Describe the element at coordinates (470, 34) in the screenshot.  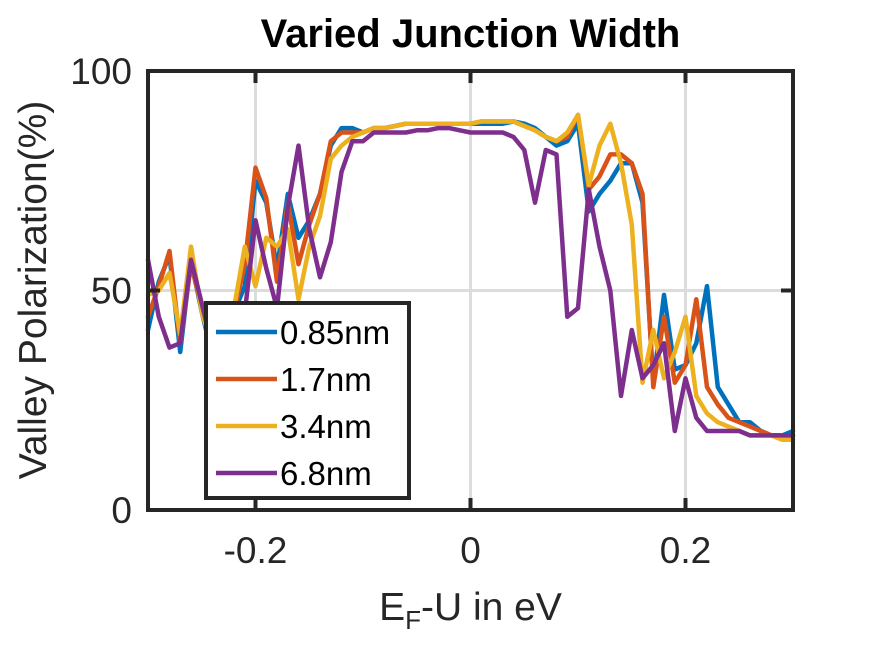
I see `chart-title: Varied Junction Width` at that location.